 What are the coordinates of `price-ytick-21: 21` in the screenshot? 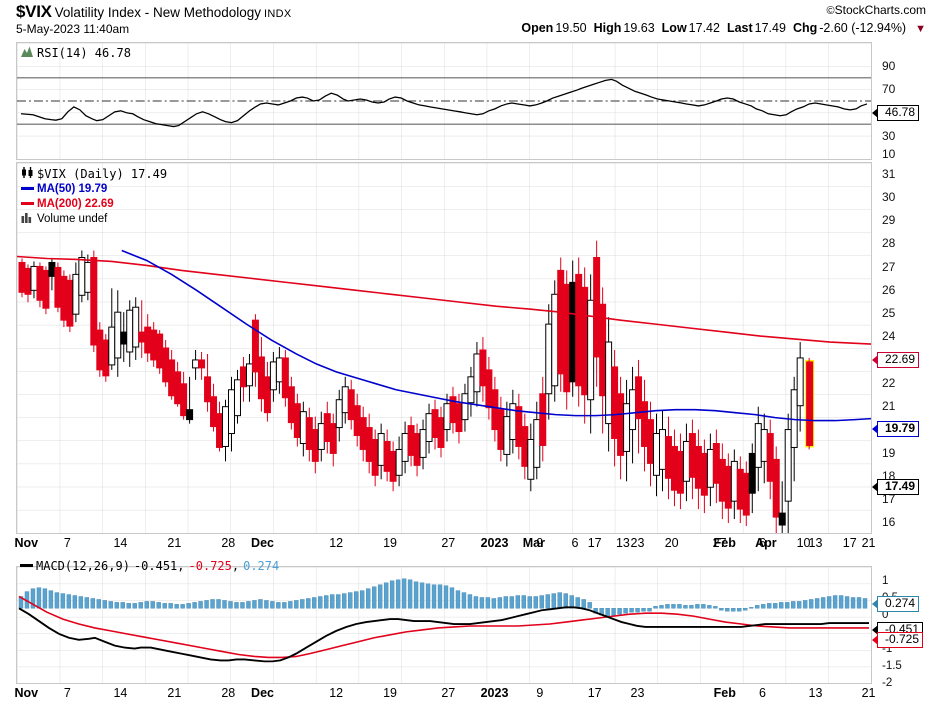 It's located at (889, 406).